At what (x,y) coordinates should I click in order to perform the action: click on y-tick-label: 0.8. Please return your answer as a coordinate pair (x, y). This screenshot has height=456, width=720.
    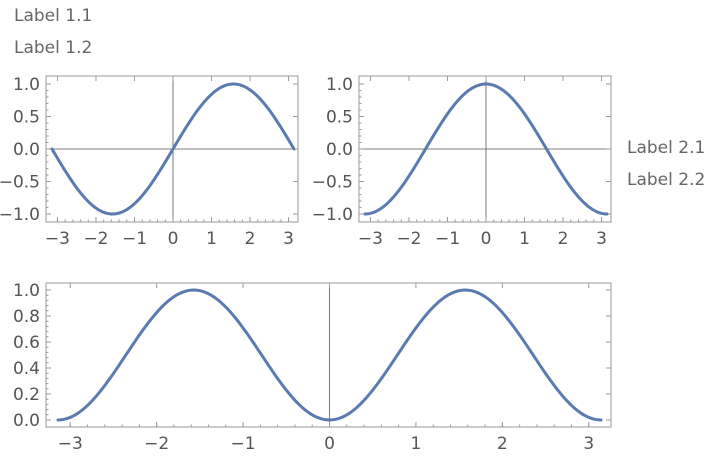
    Looking at the image, I should click on (26, 317).